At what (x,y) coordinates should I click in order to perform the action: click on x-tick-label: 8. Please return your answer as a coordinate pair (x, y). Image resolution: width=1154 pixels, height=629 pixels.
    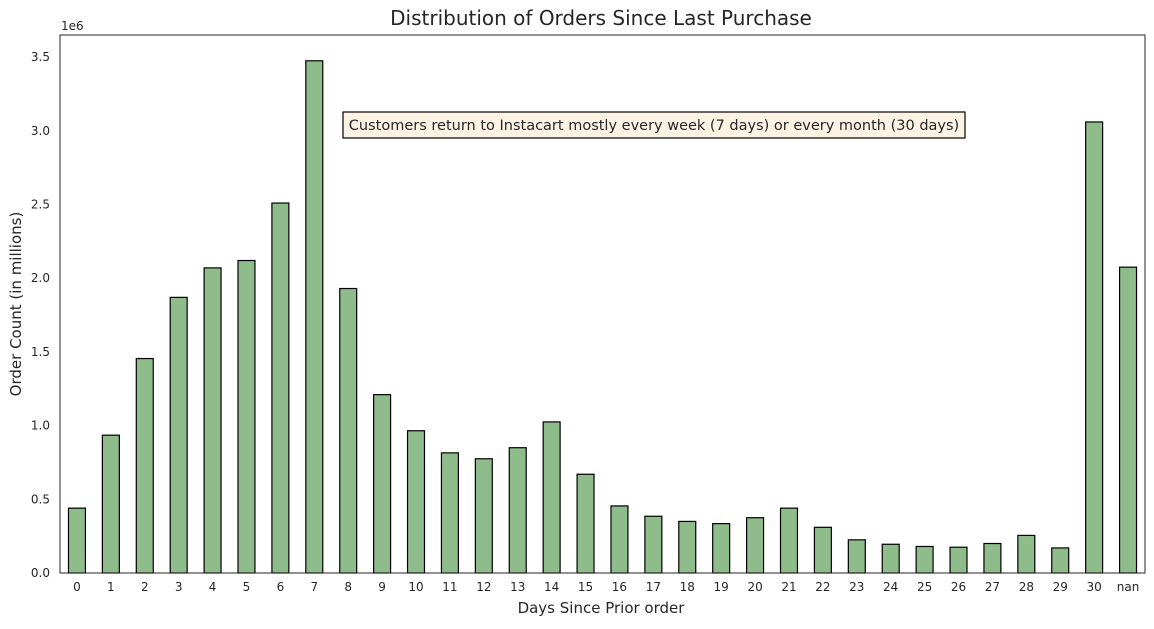
    Looking at the image, I should click on (348, 587).